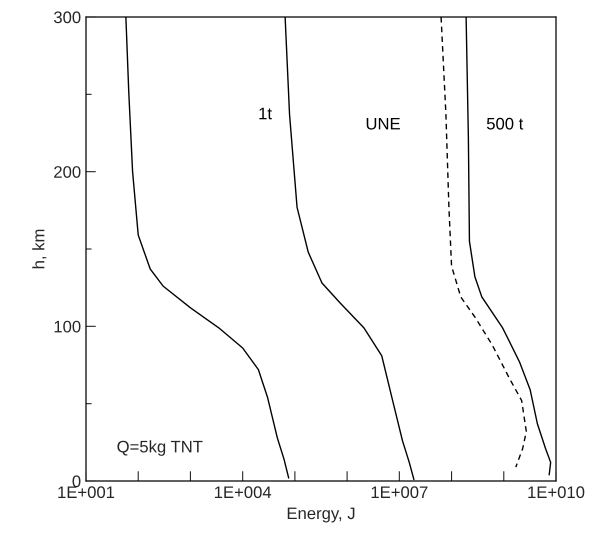  What do you see at coordinates (86, 492) in the screenshot?
I see `x-tick-label: 1E+001` at bounding box center [86, 492].